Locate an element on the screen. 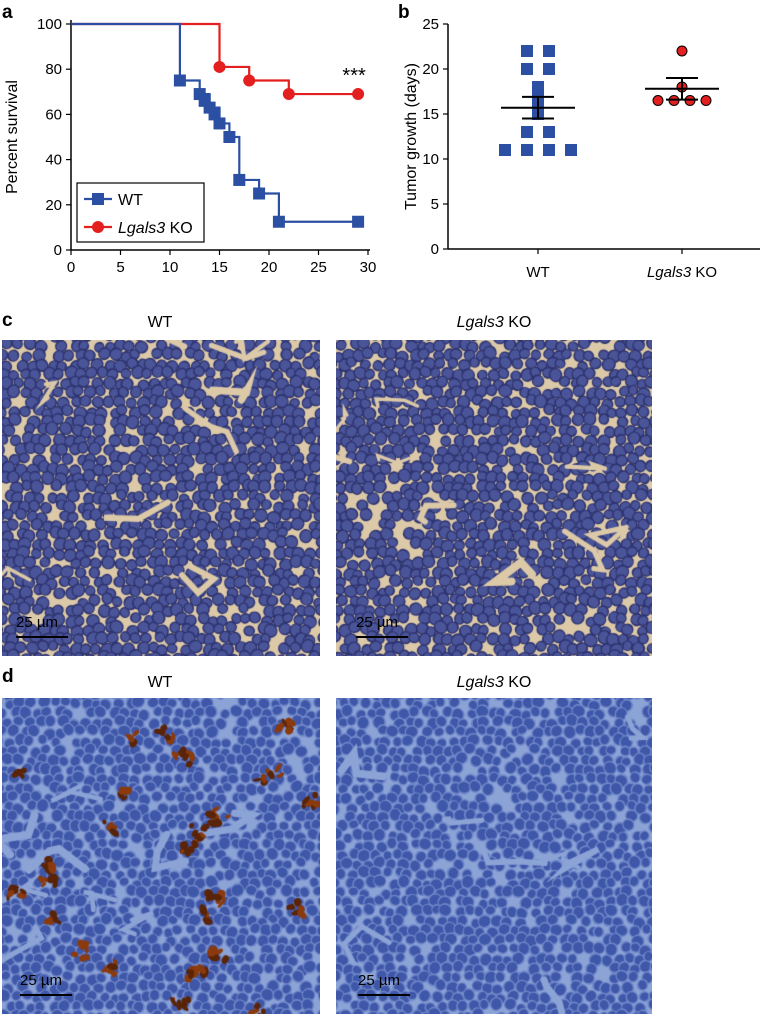 The image size is (766, 1016). y-tick-label: 80 is located at coordinates (53, 69).